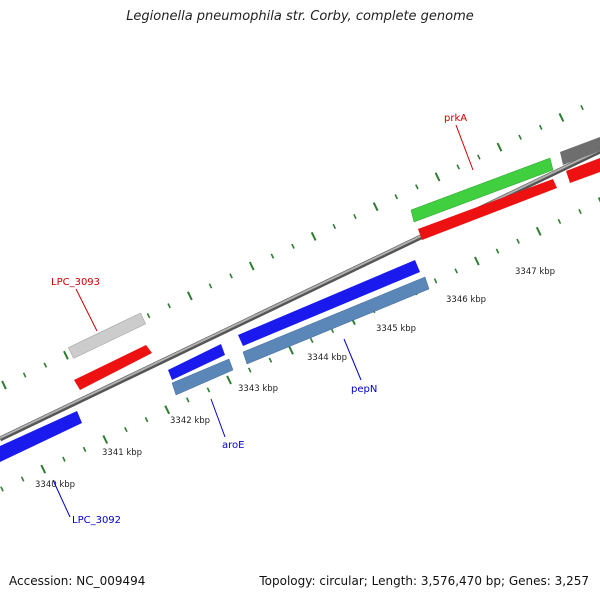 Image resolution: width=600 pixels, height=600 pixels. Describe the element at coordinates (196, 362) in the screenshot. I see `cds-aroe-arrow` at that location.